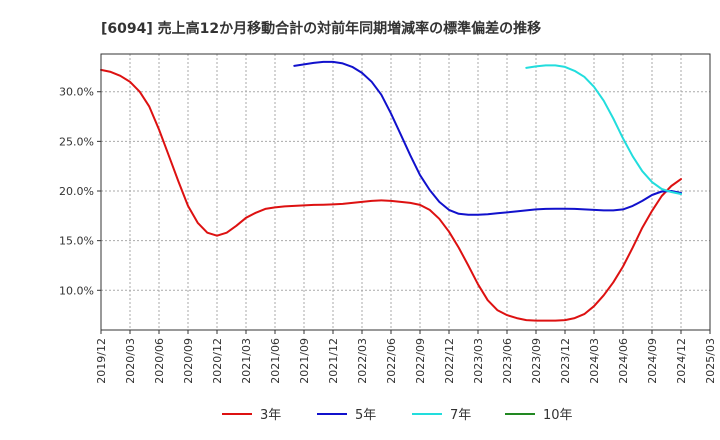 Image resolution: width=720 pixels, height=440 pixels. I want to click on y-axis-ticks: 10.0% 15.0% 20.0% 25.0% 30.0%, so click(80, 191).